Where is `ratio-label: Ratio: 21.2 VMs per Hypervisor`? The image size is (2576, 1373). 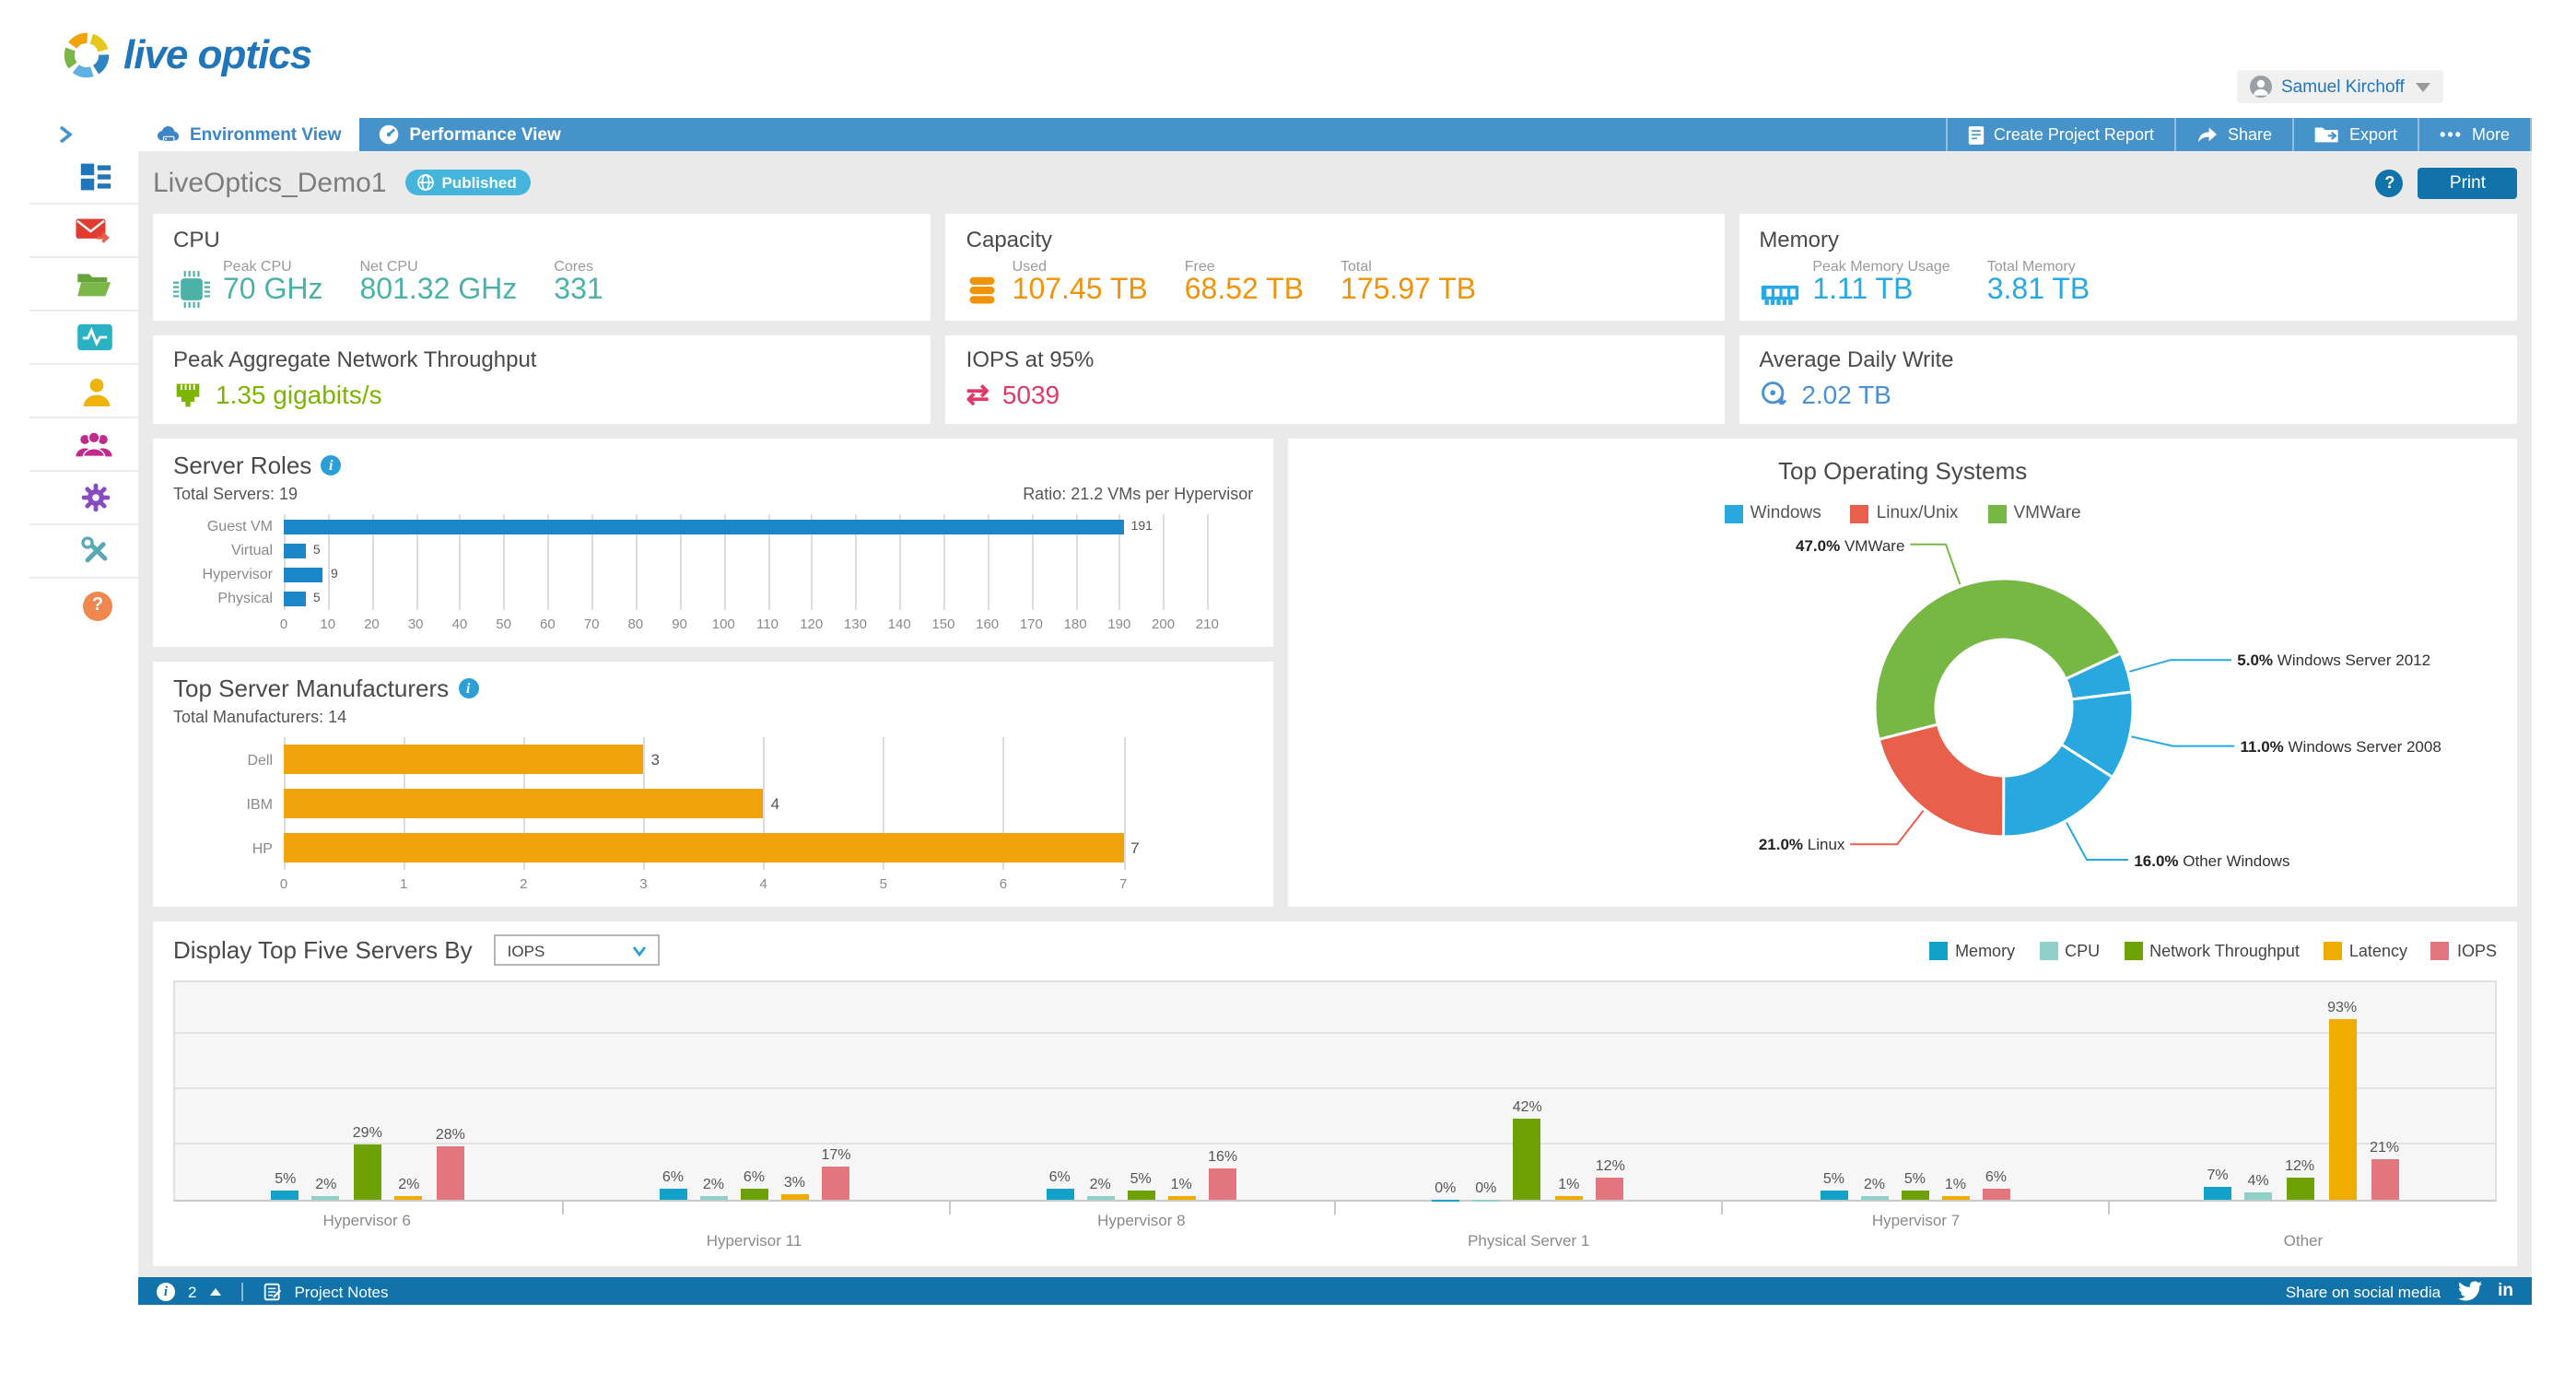 ratio-label: Ratio: 21.2 VMs per Hypervisor is located at coordinates (1138, 495).